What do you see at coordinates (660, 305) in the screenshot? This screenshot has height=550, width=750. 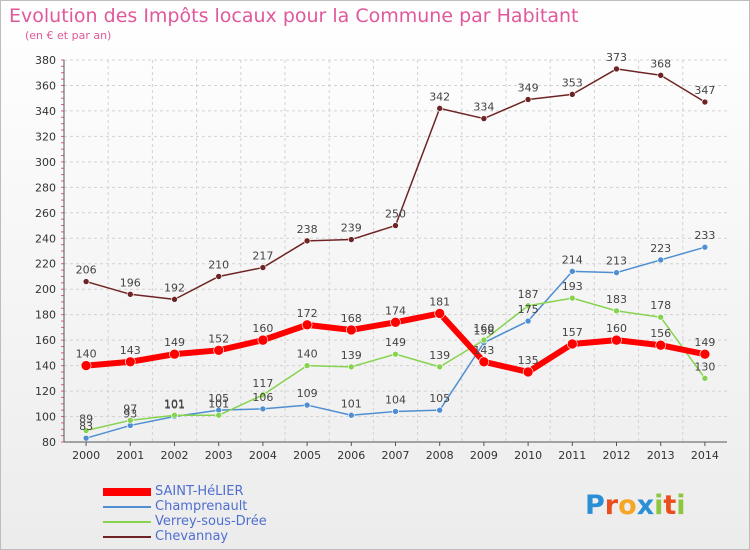 I see `data-label-verrey-sous-dr-e: 178` at bounding box center [660, 305].